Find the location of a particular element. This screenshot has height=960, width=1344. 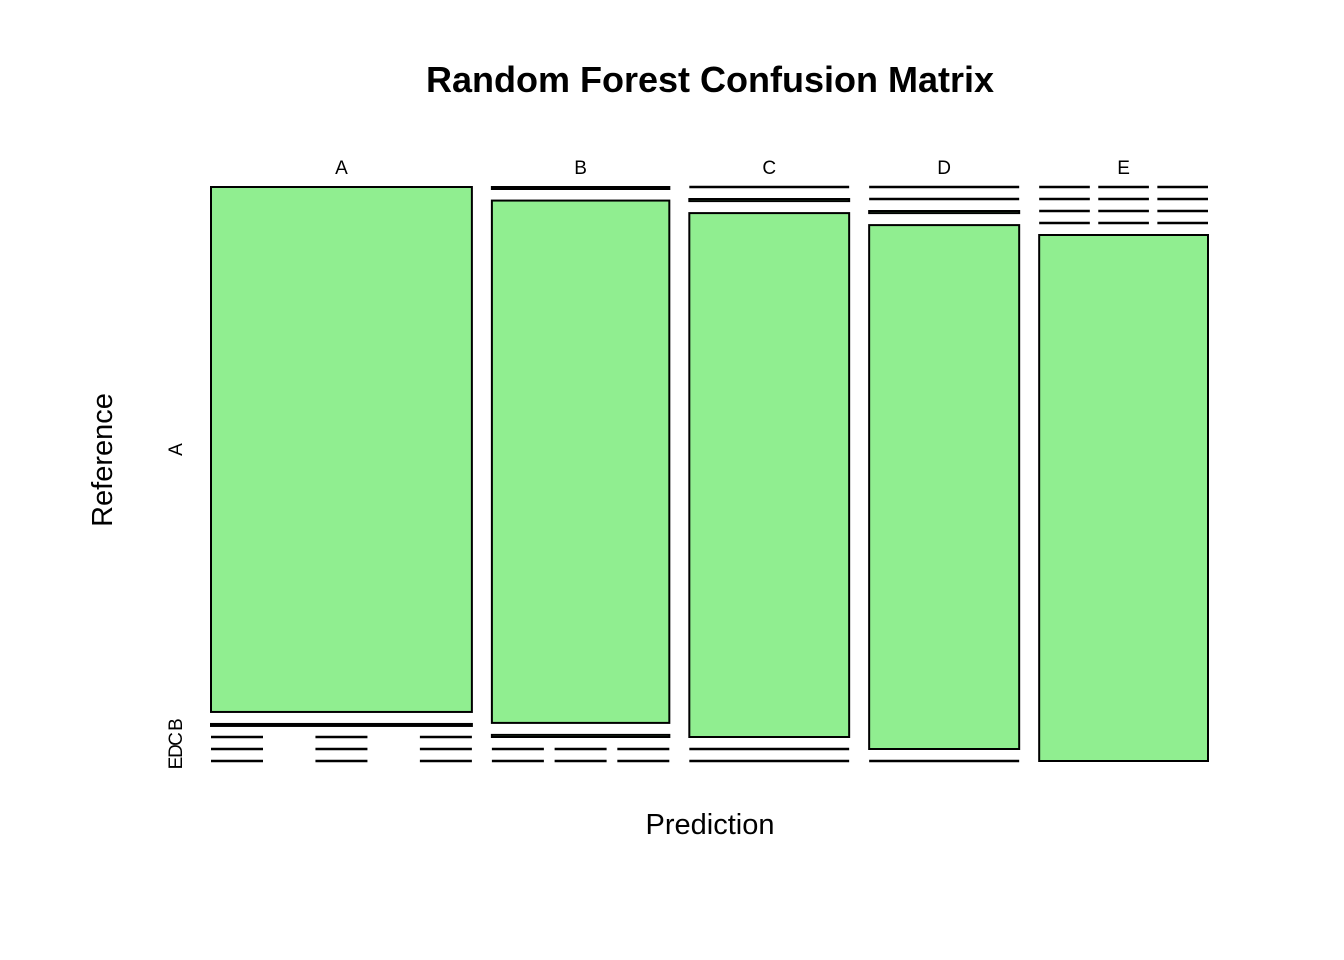

column-label-A: A is located at coordinates (341, 168).